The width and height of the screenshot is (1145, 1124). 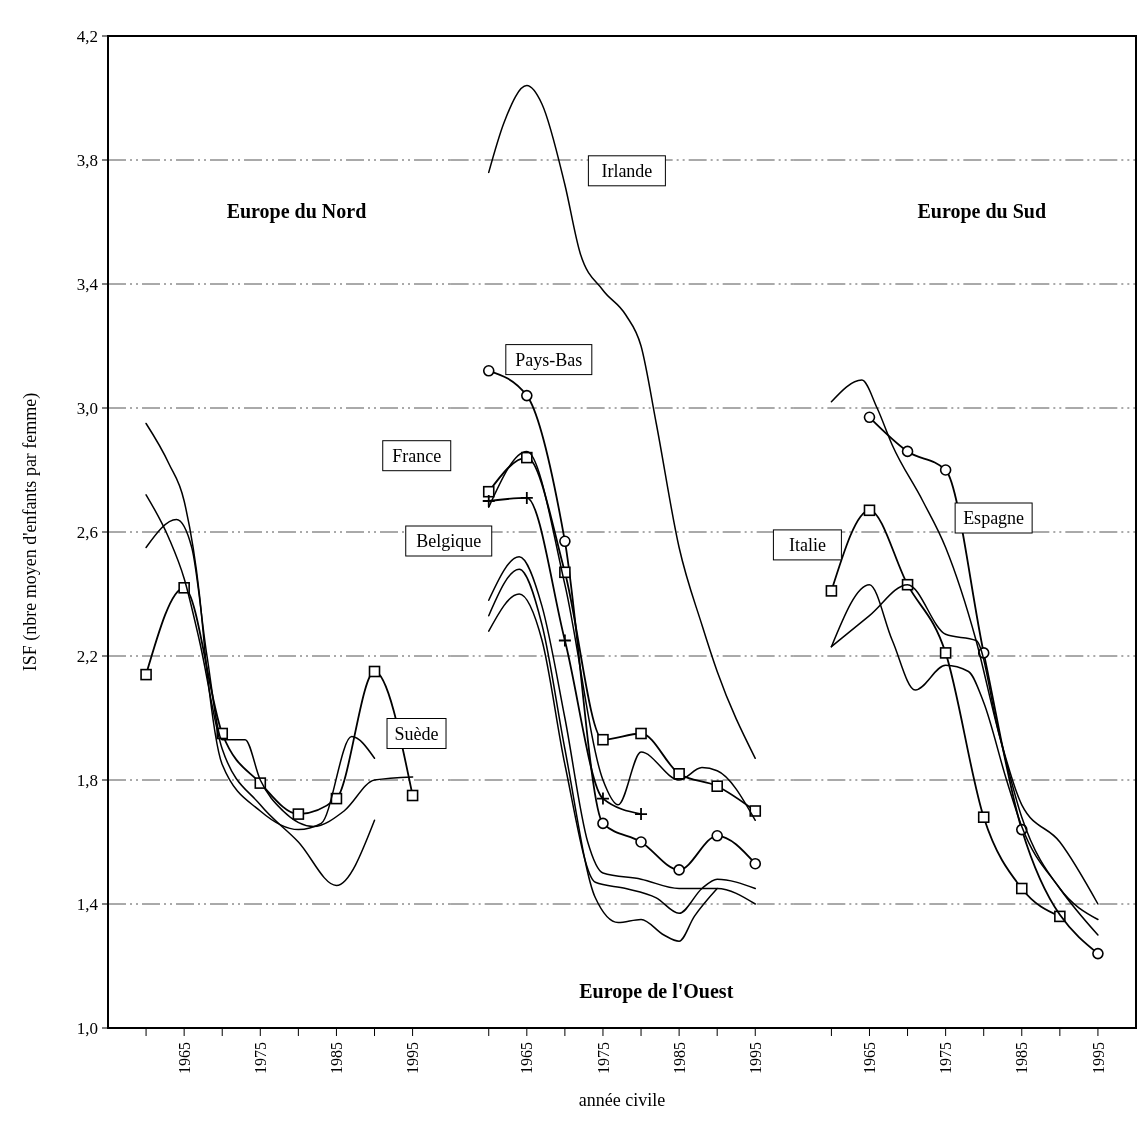 I want to click on series-label: Pays-Bas, so click(x=549, y=359).